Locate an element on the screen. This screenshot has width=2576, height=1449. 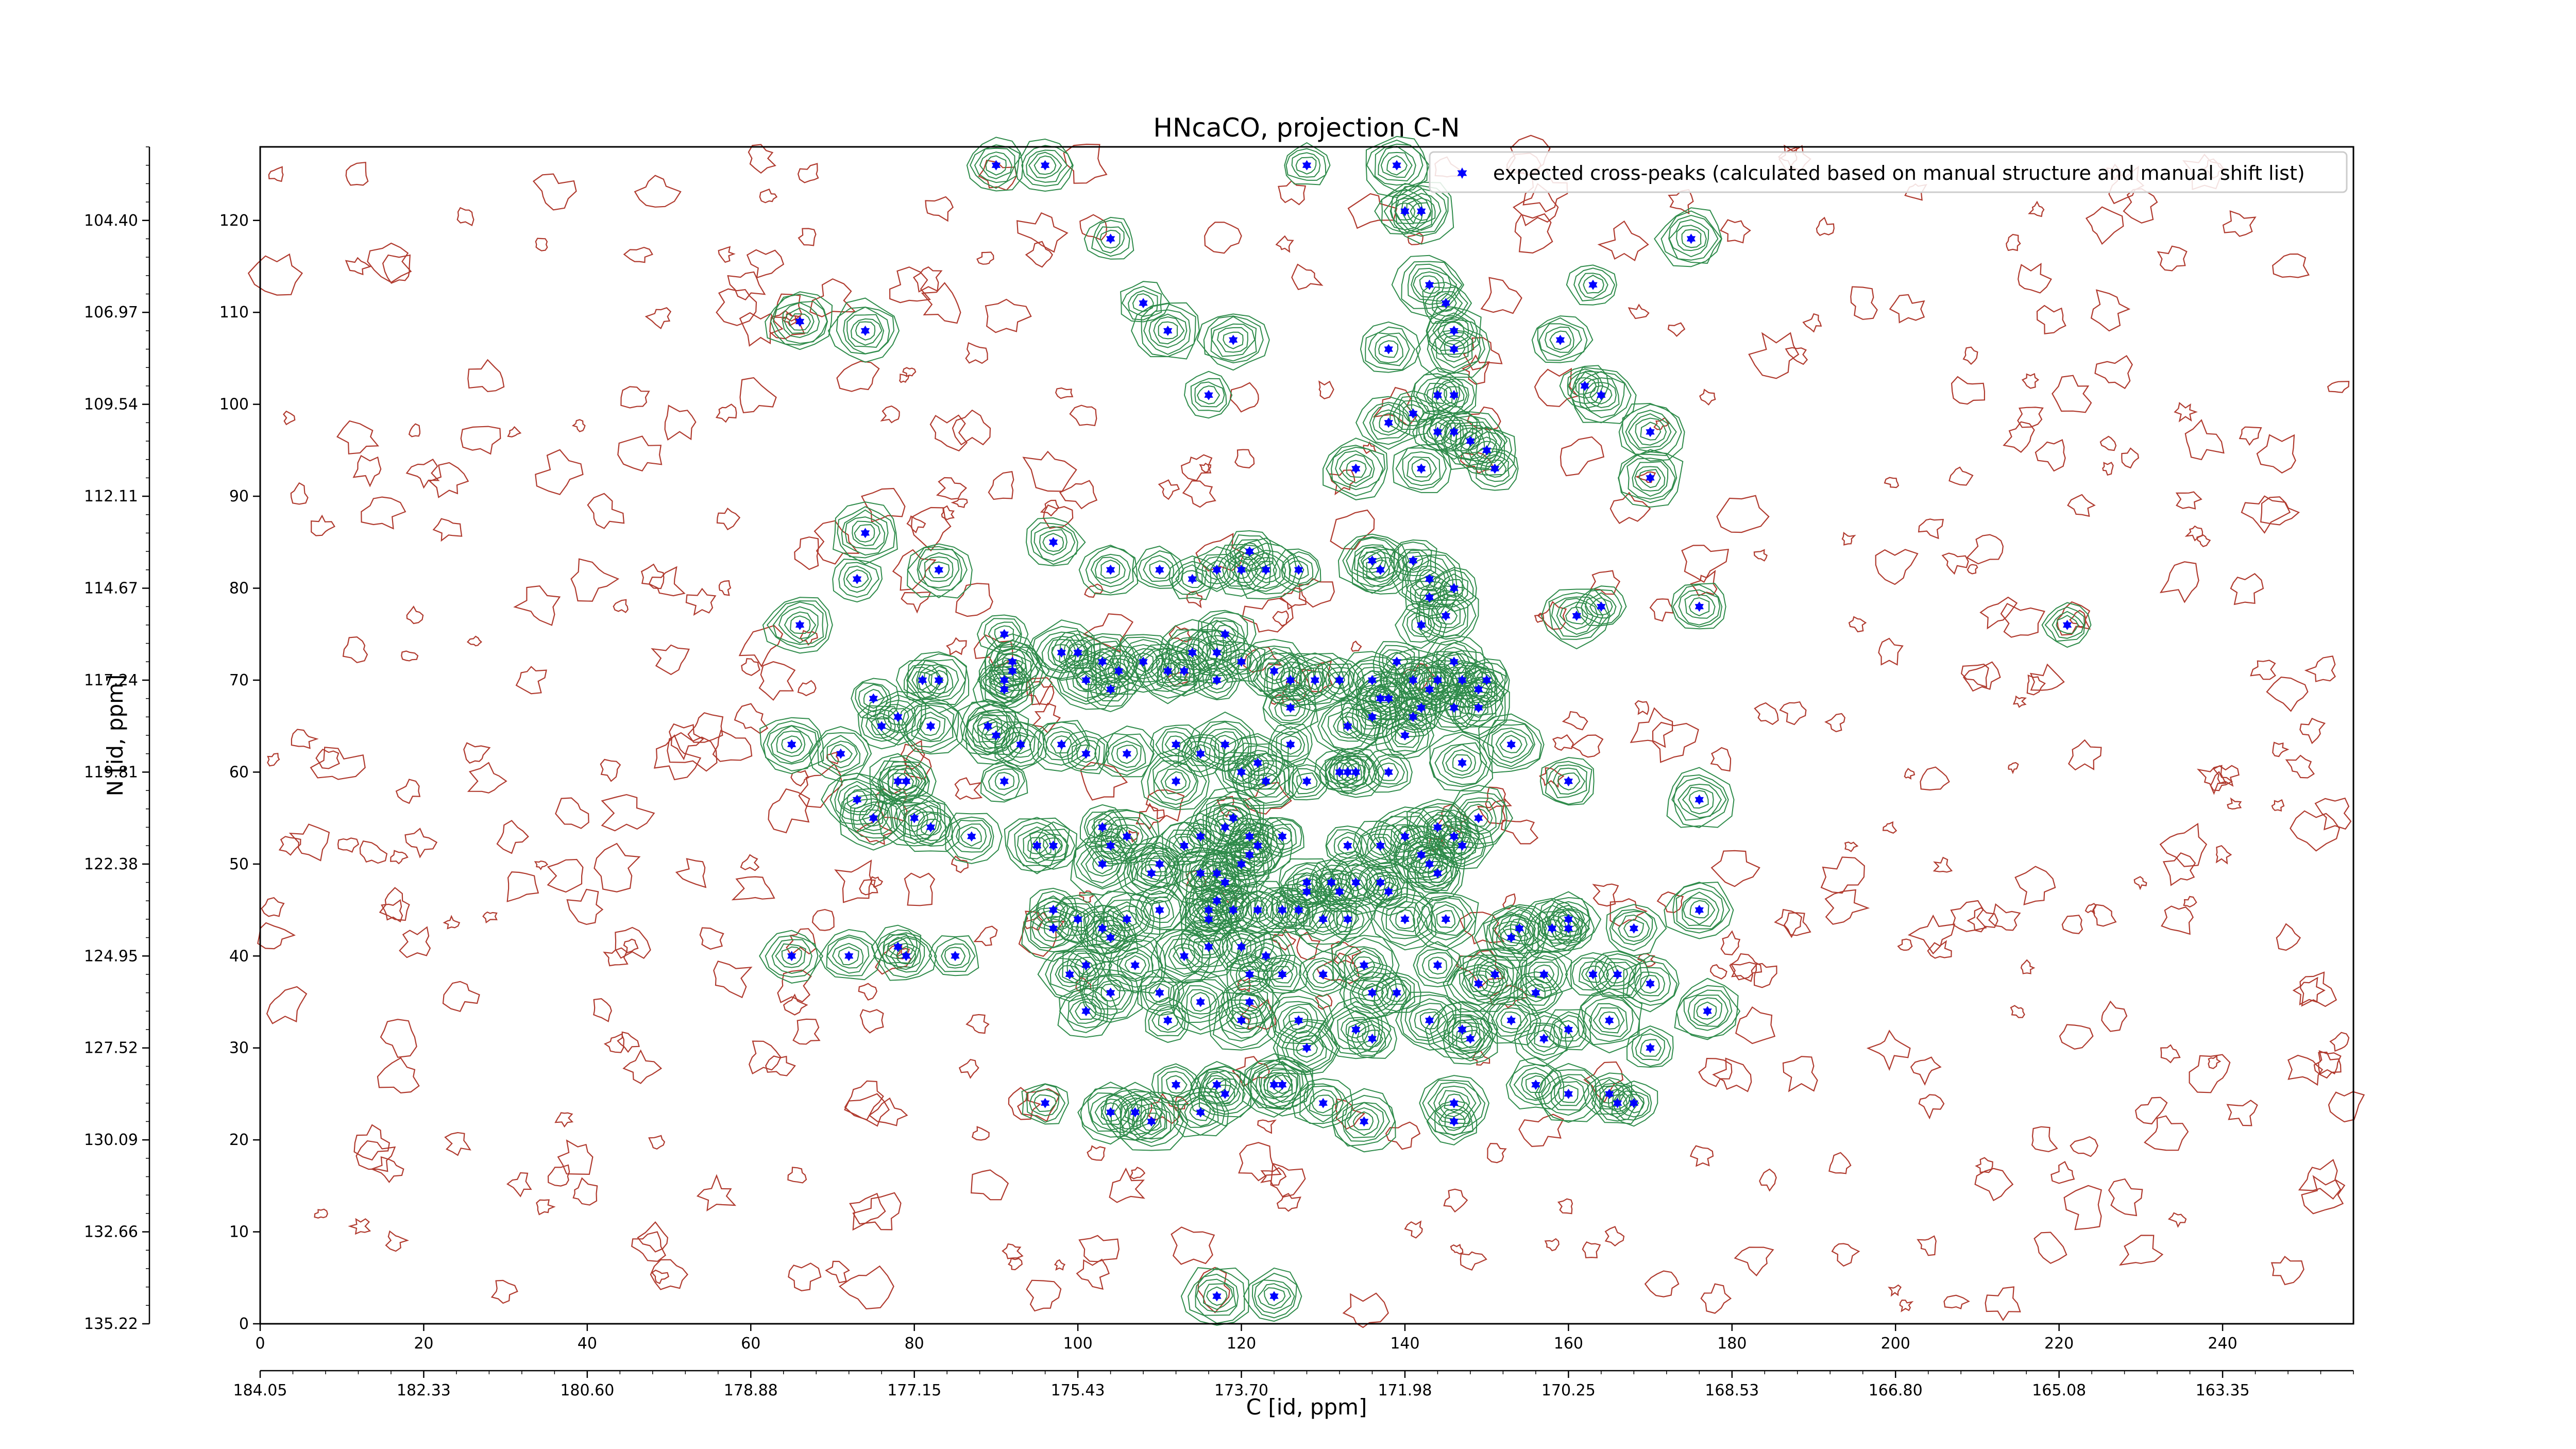
x-ppm-tick-label: 184.05 is located at coordinates (260, 1390).